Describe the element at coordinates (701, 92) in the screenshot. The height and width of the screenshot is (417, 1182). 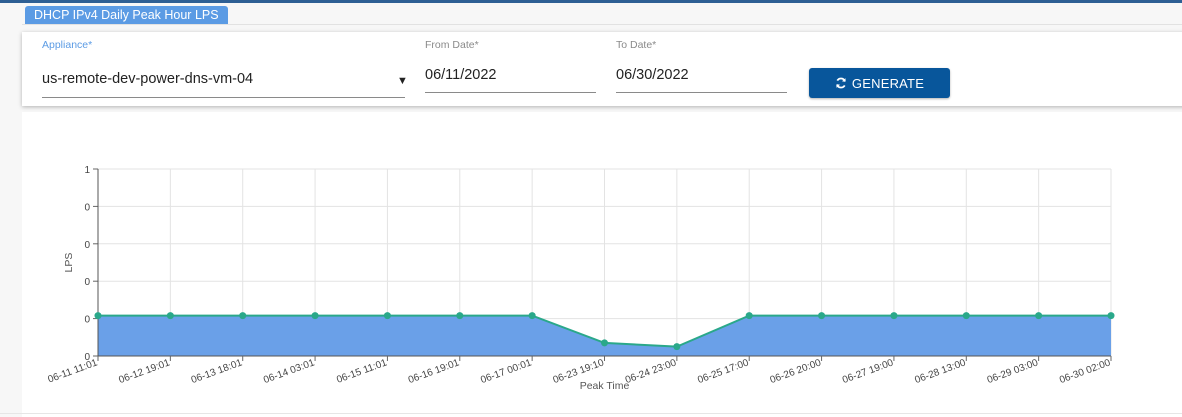
I see `to-date-underline` at that location.